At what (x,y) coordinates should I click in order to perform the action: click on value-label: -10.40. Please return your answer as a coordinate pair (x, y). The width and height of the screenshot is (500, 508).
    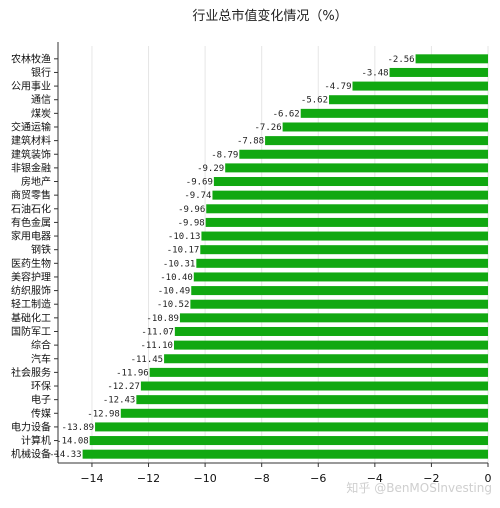
    Looking at the image, I should click on (176, 278).